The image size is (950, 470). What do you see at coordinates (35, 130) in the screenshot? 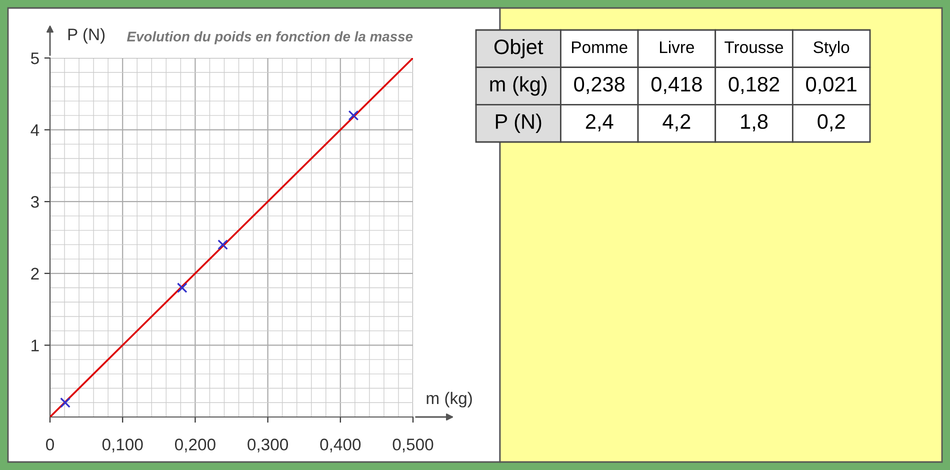
I see `y-tick-label: 4` at bounding box center [35, 130].